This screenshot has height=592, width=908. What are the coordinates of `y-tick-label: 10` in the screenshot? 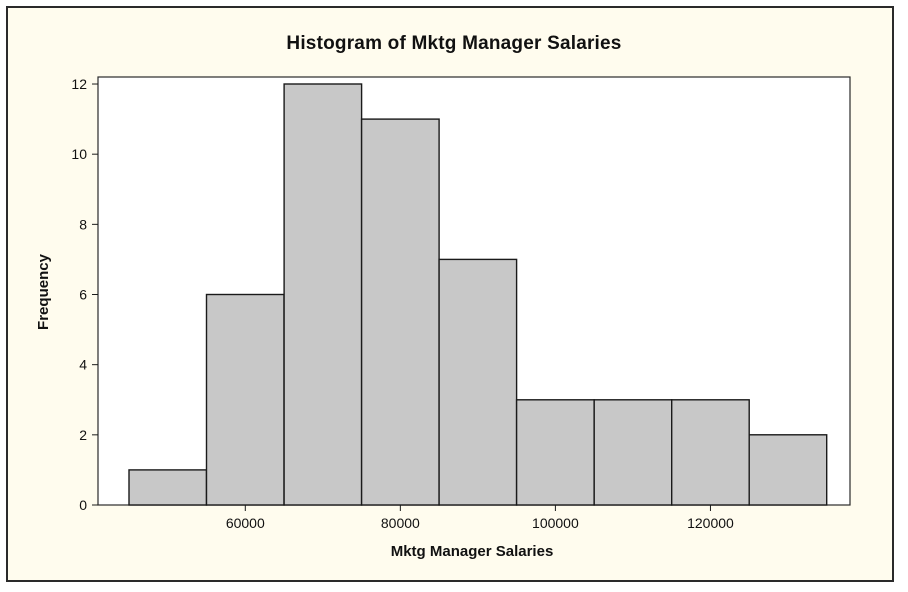 It's located at (79, 154).